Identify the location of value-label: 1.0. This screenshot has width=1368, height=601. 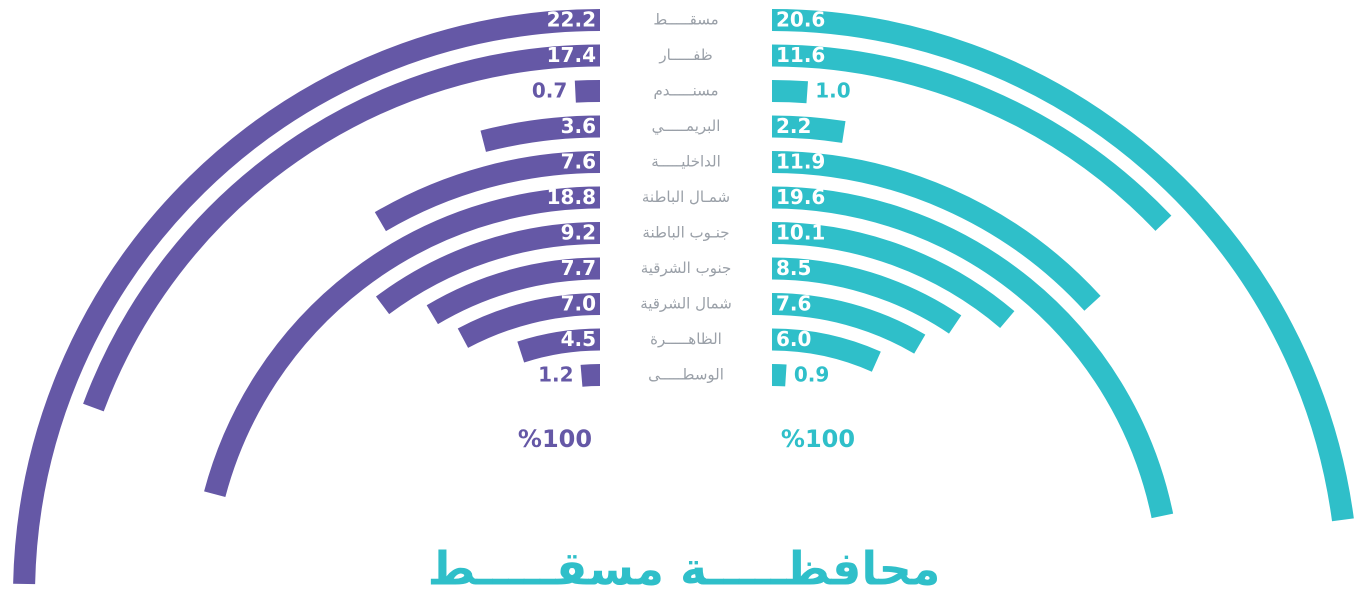
(832, 91).